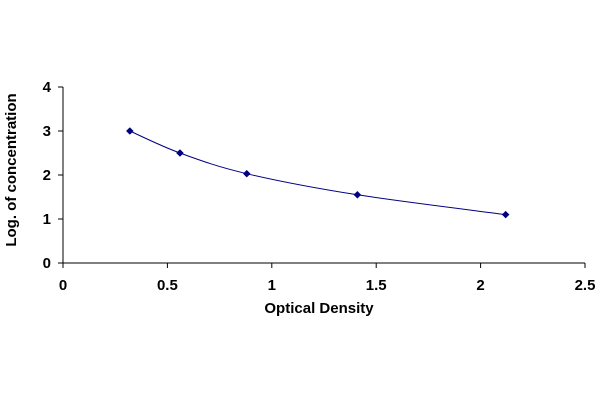 The image size is (600, 400). I want to click on y-tick-label: 1, so click(47, 219).